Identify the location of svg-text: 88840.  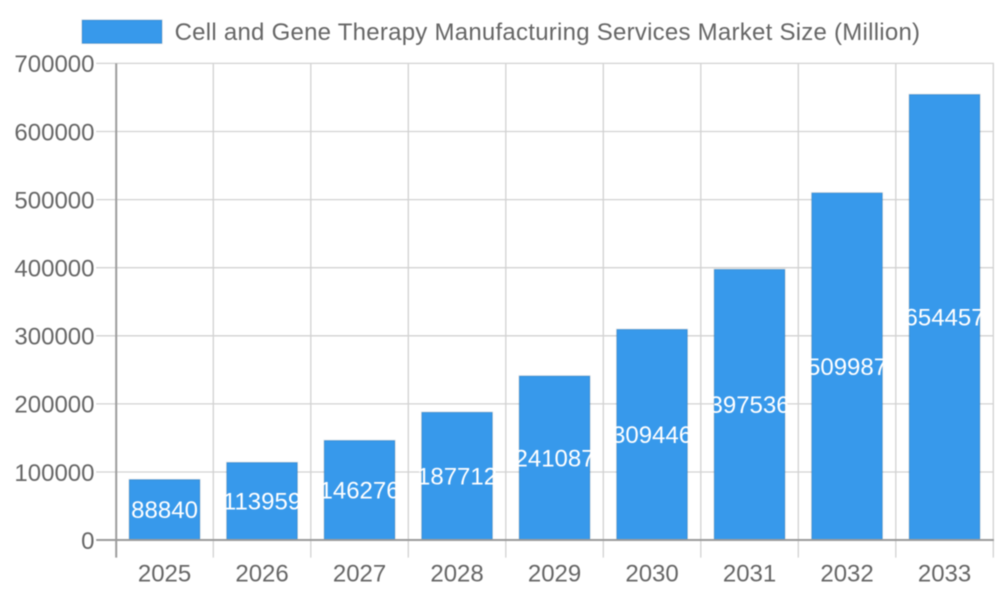
(164, 510).